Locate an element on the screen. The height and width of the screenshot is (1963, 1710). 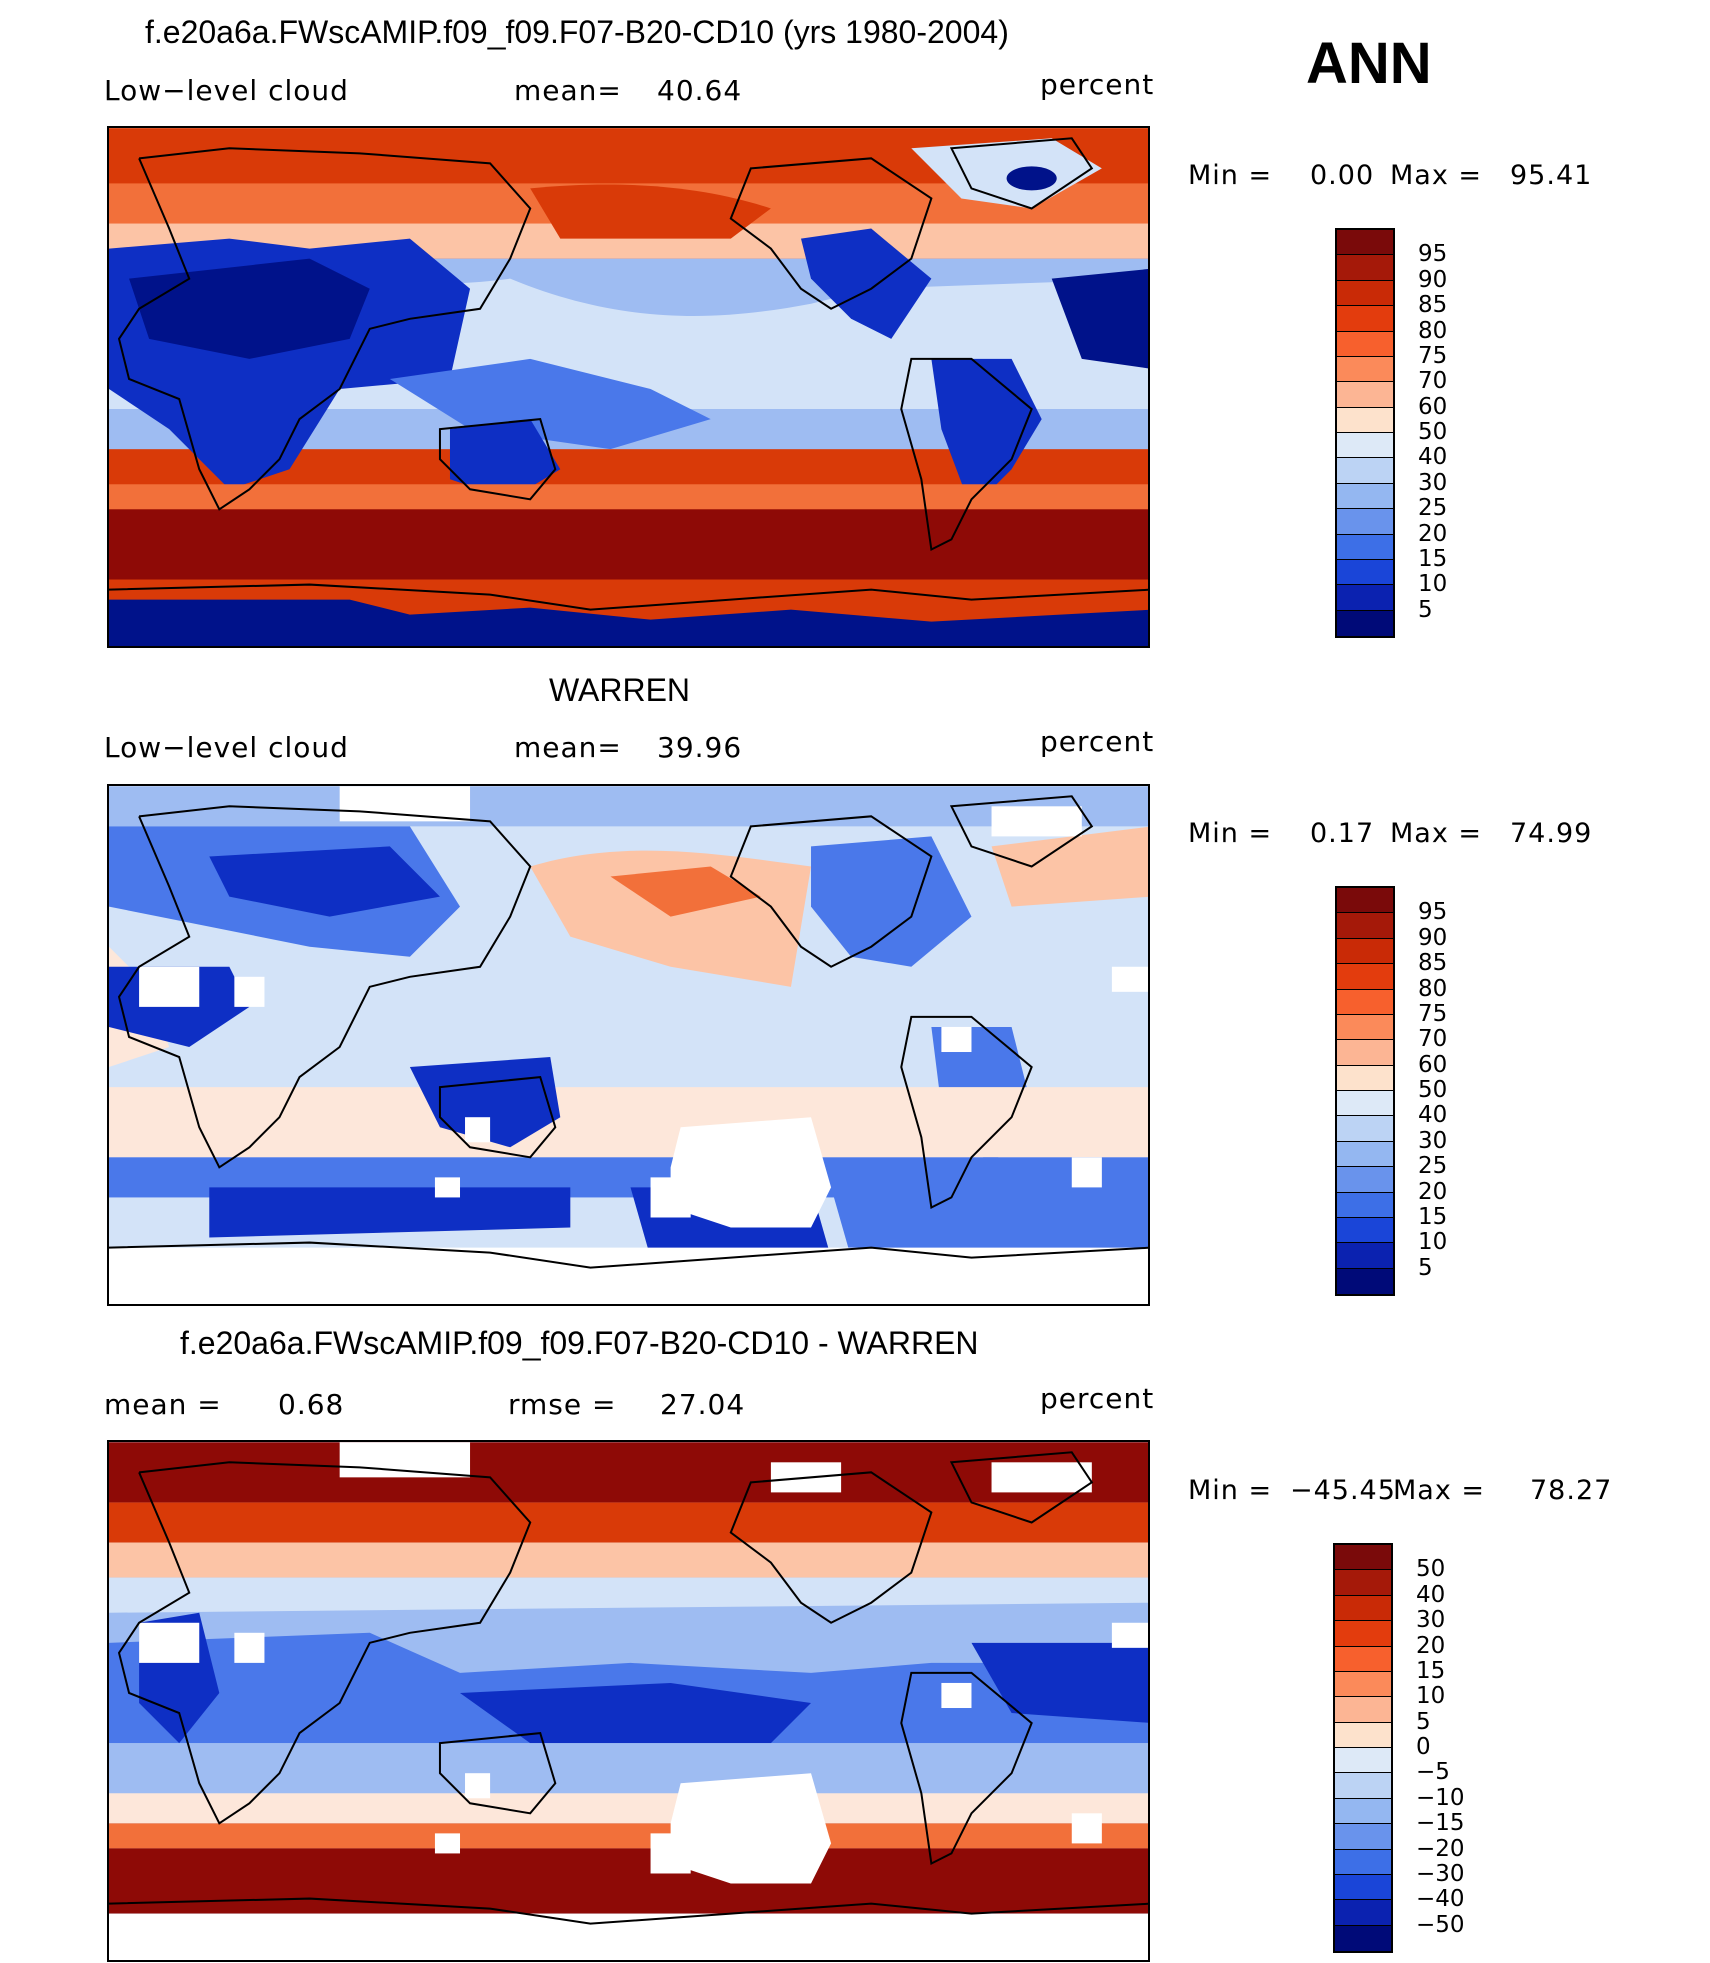
panel2-max-label: Max = is located at coordinates (1436, 833).